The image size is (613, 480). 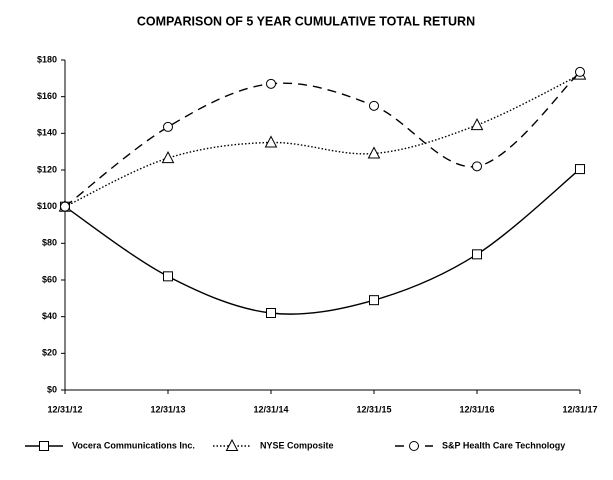 What do you see at coordinates (47, 206) in the screenshot?
I see `y-tick-label: $100` at bounding box center [47, 206].